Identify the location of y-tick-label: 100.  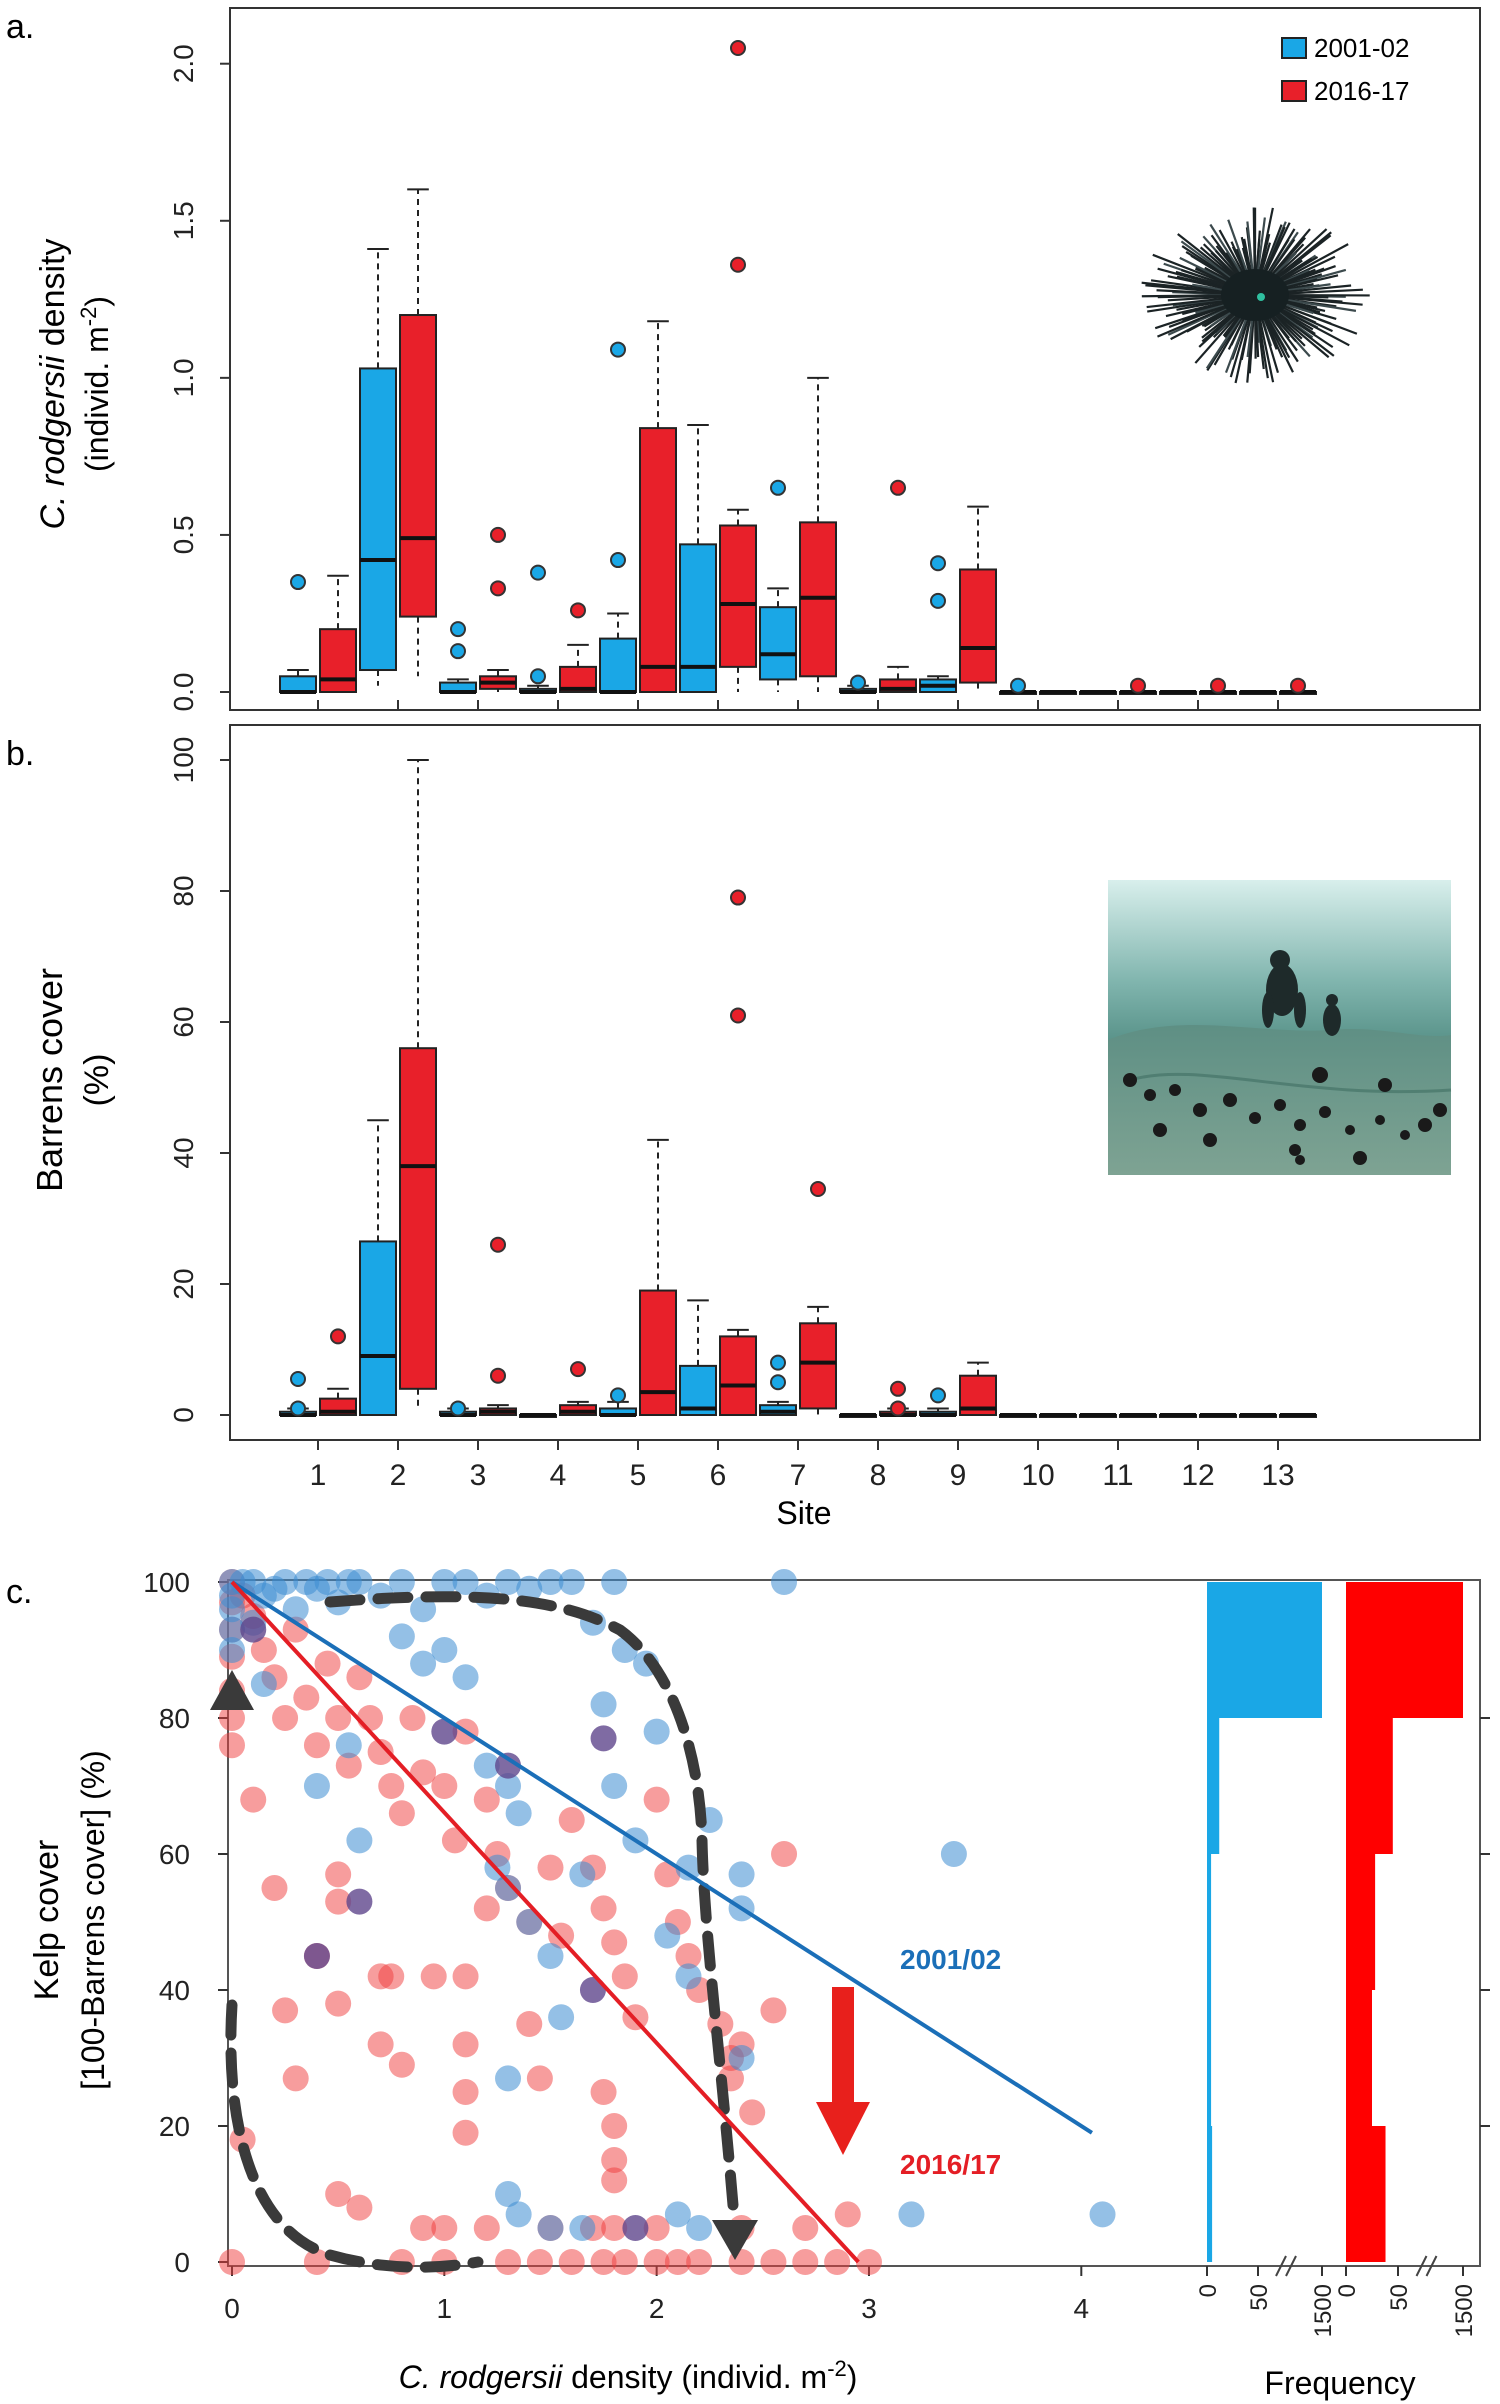
(166, 1582).